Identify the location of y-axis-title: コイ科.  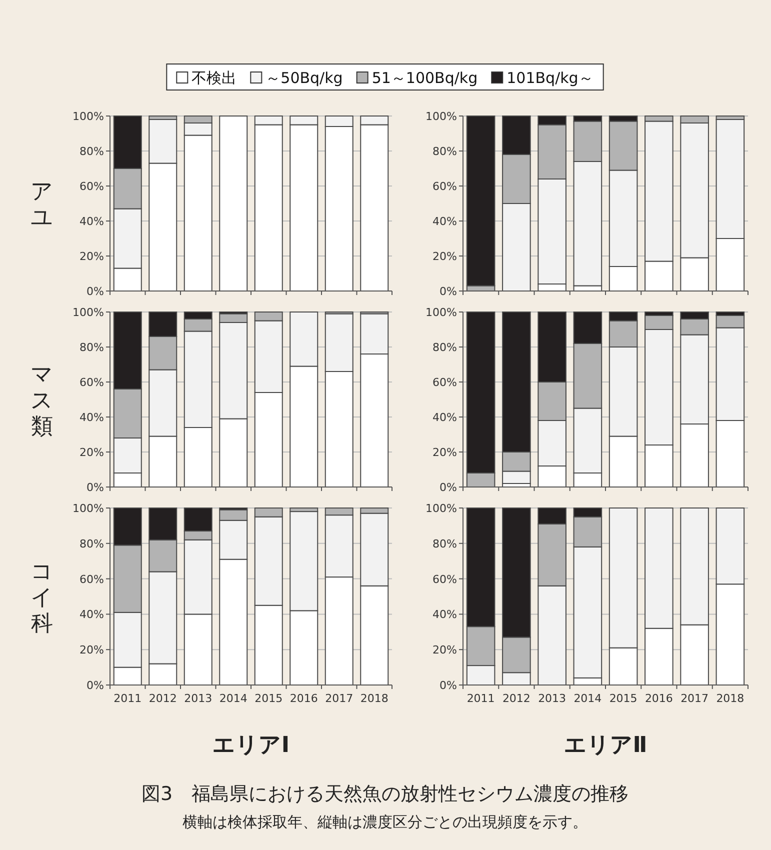
(42, 598).